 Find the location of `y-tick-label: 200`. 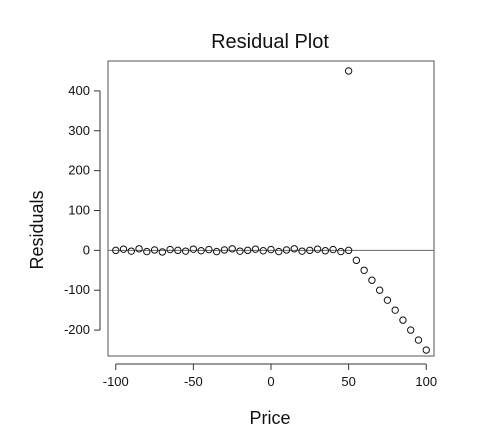

y-tick-label: 200 is located at coordinates (79, 170).